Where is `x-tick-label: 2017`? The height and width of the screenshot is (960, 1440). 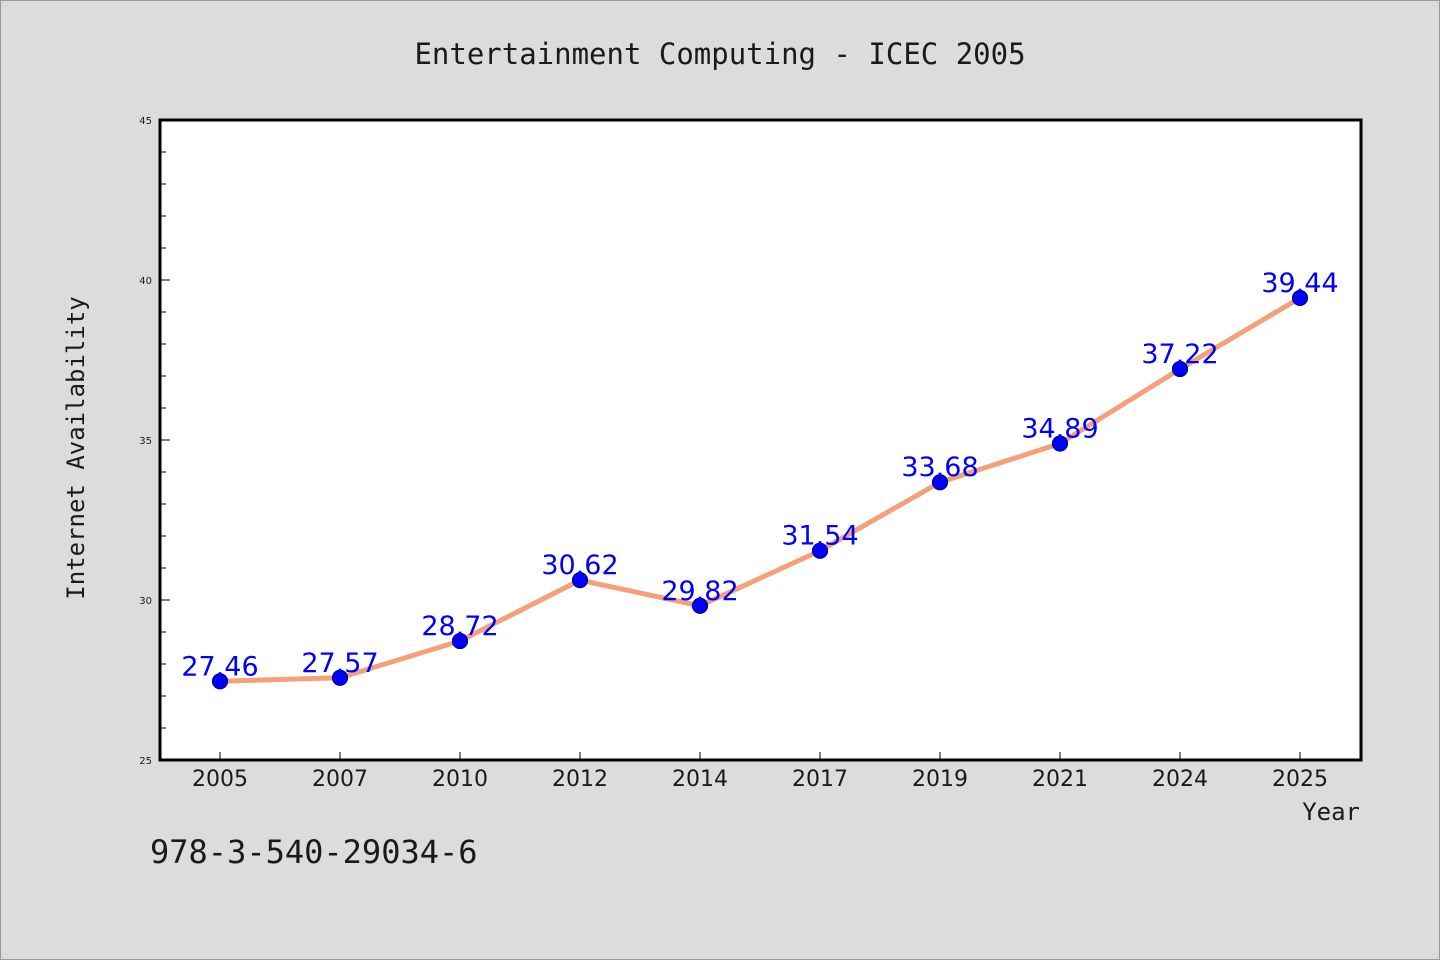
x-tick-label: 2017 is located at coordinates (820, 779).